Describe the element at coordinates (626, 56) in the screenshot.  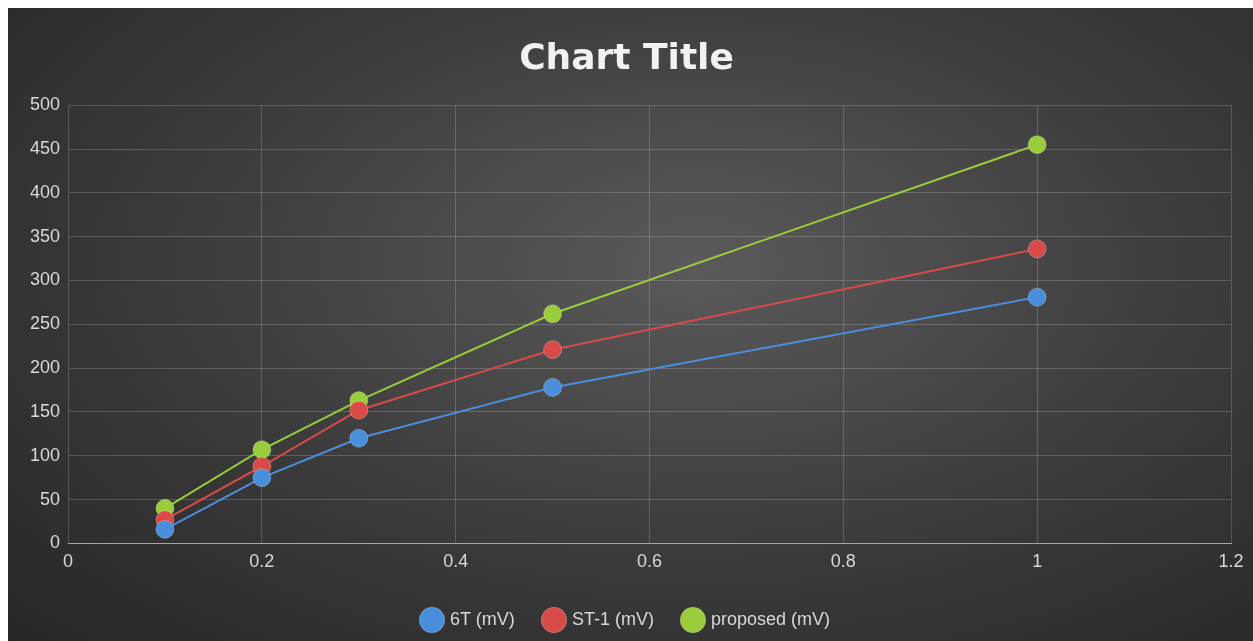
I see `chart-title: Chart Title` at that location.